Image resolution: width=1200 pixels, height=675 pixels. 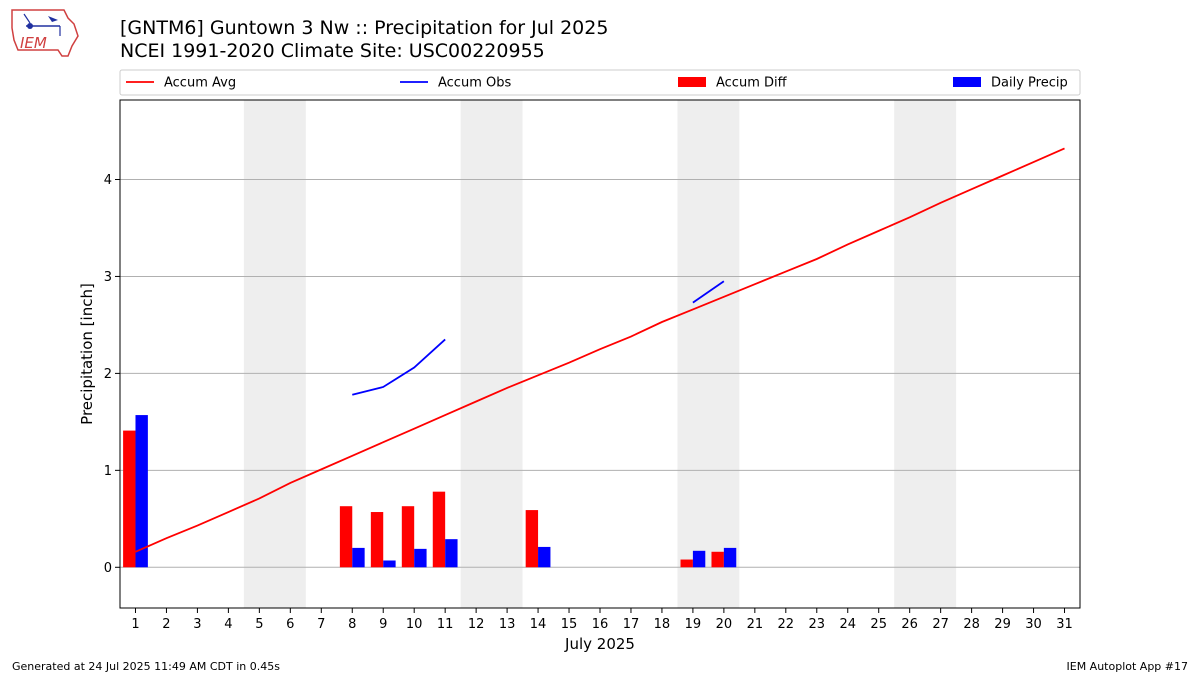 I want to click on x-tick-label-30: 30, so click(x=1033, y=624).